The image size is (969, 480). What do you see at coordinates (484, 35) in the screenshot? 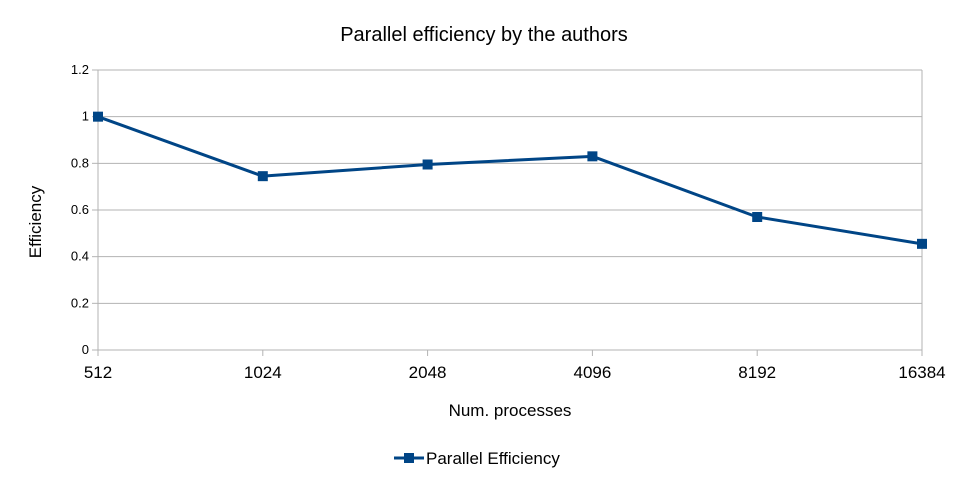
I see `chart-title: Parallel efficiency by the authors` at bounding box center [484, 35].